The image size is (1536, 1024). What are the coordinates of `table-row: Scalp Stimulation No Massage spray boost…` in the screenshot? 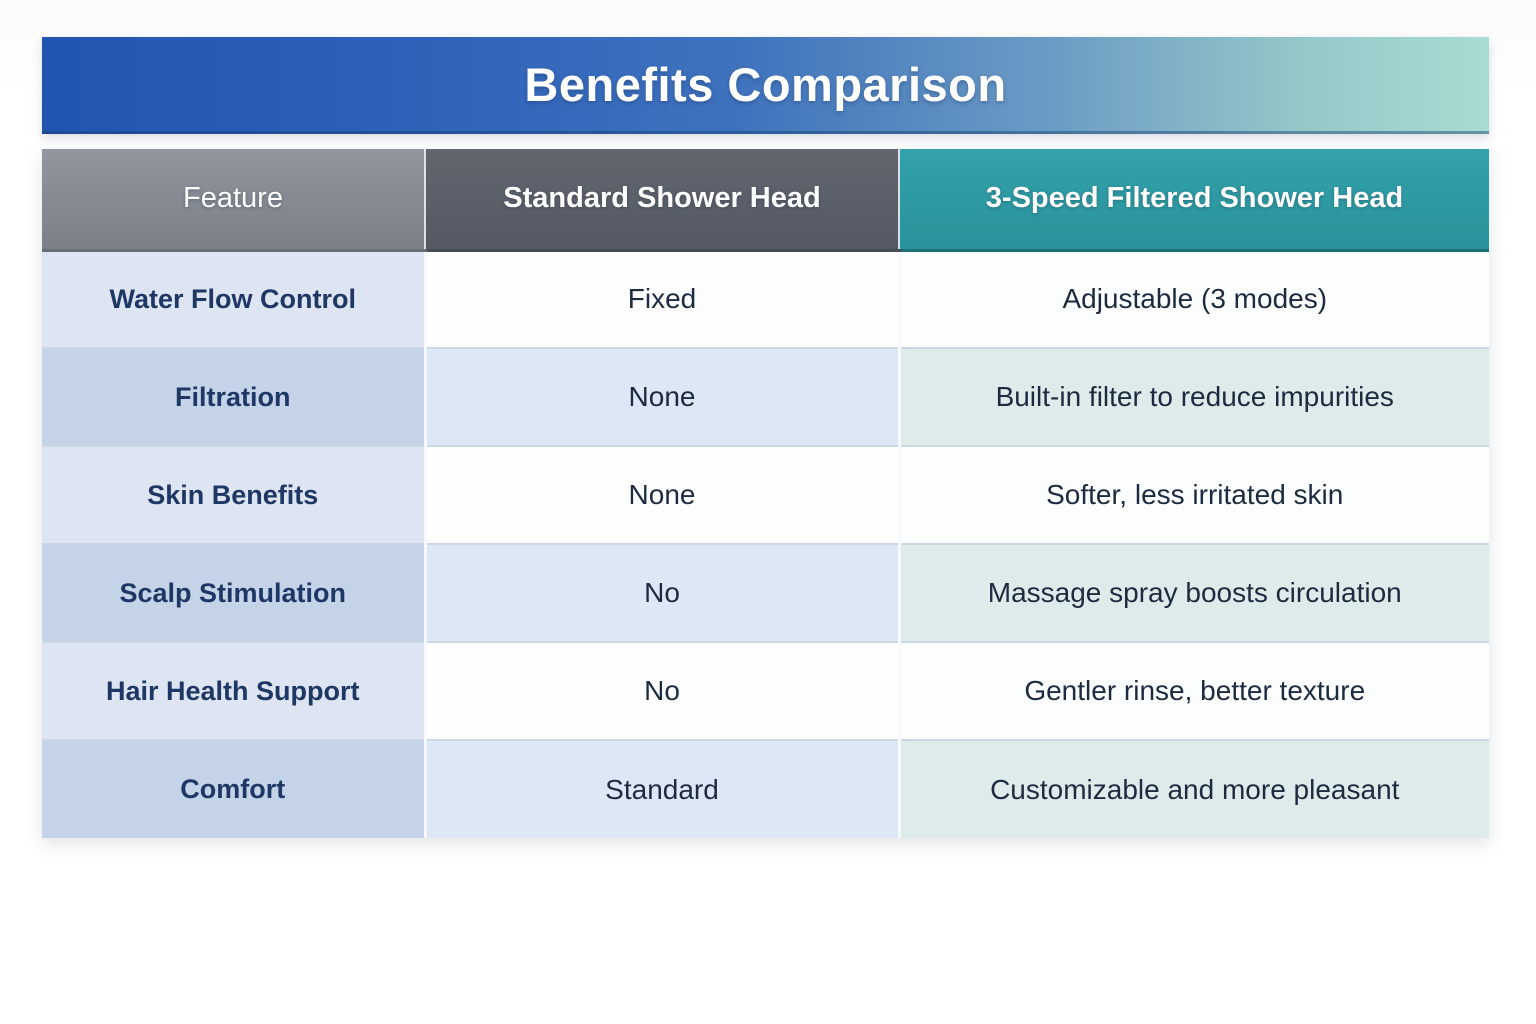 It's located at (765, 593).